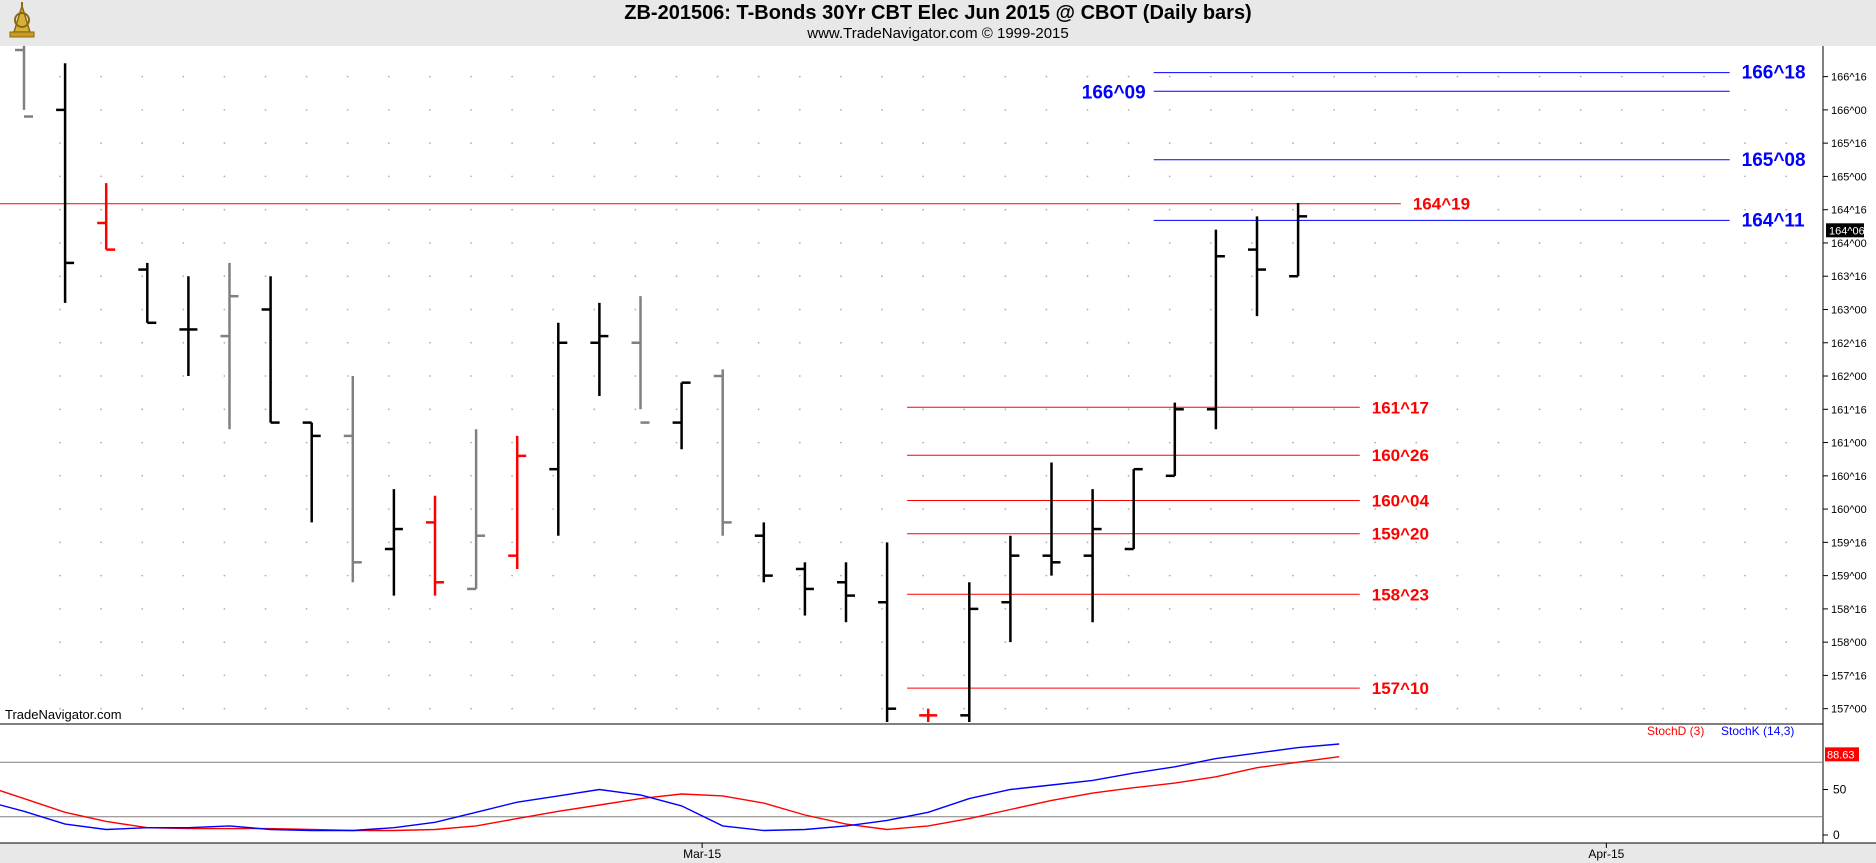  Describe the element at coordinates (1400, 534) in the screenshot. I see `fib-label: 159^20` at that location.